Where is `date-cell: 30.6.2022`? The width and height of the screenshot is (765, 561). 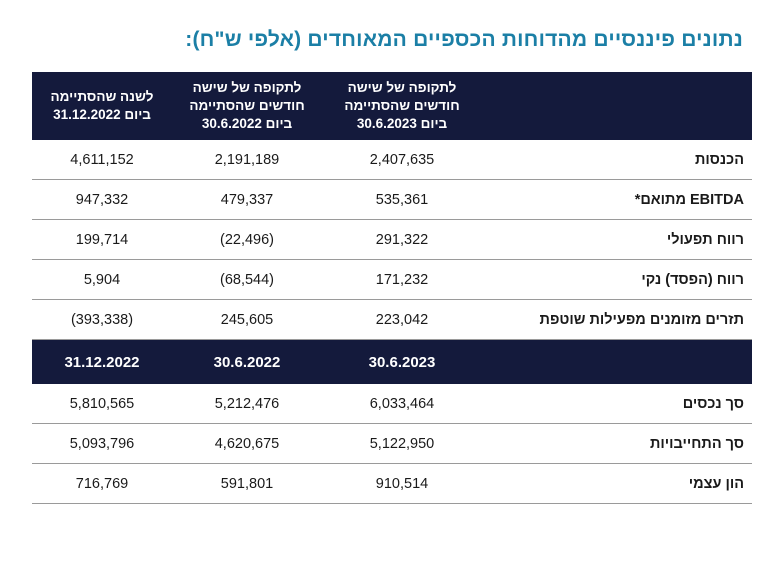 date-cell: 30.6.2022 is located at coordinates (247, 362).